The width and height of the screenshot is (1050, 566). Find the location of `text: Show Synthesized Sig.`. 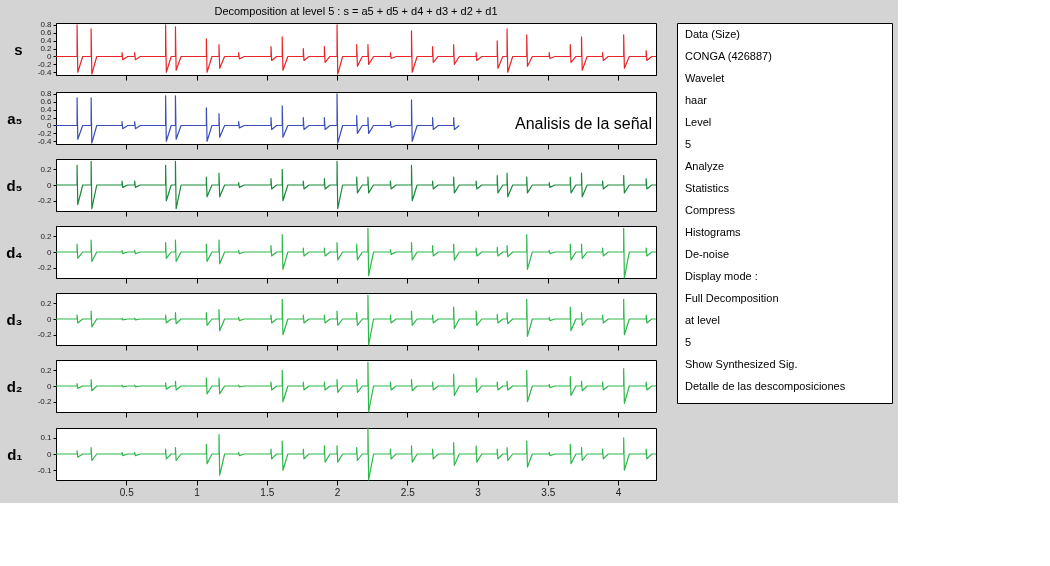

text: Show Synthesized Sig. is located at coordinates (741, 364).